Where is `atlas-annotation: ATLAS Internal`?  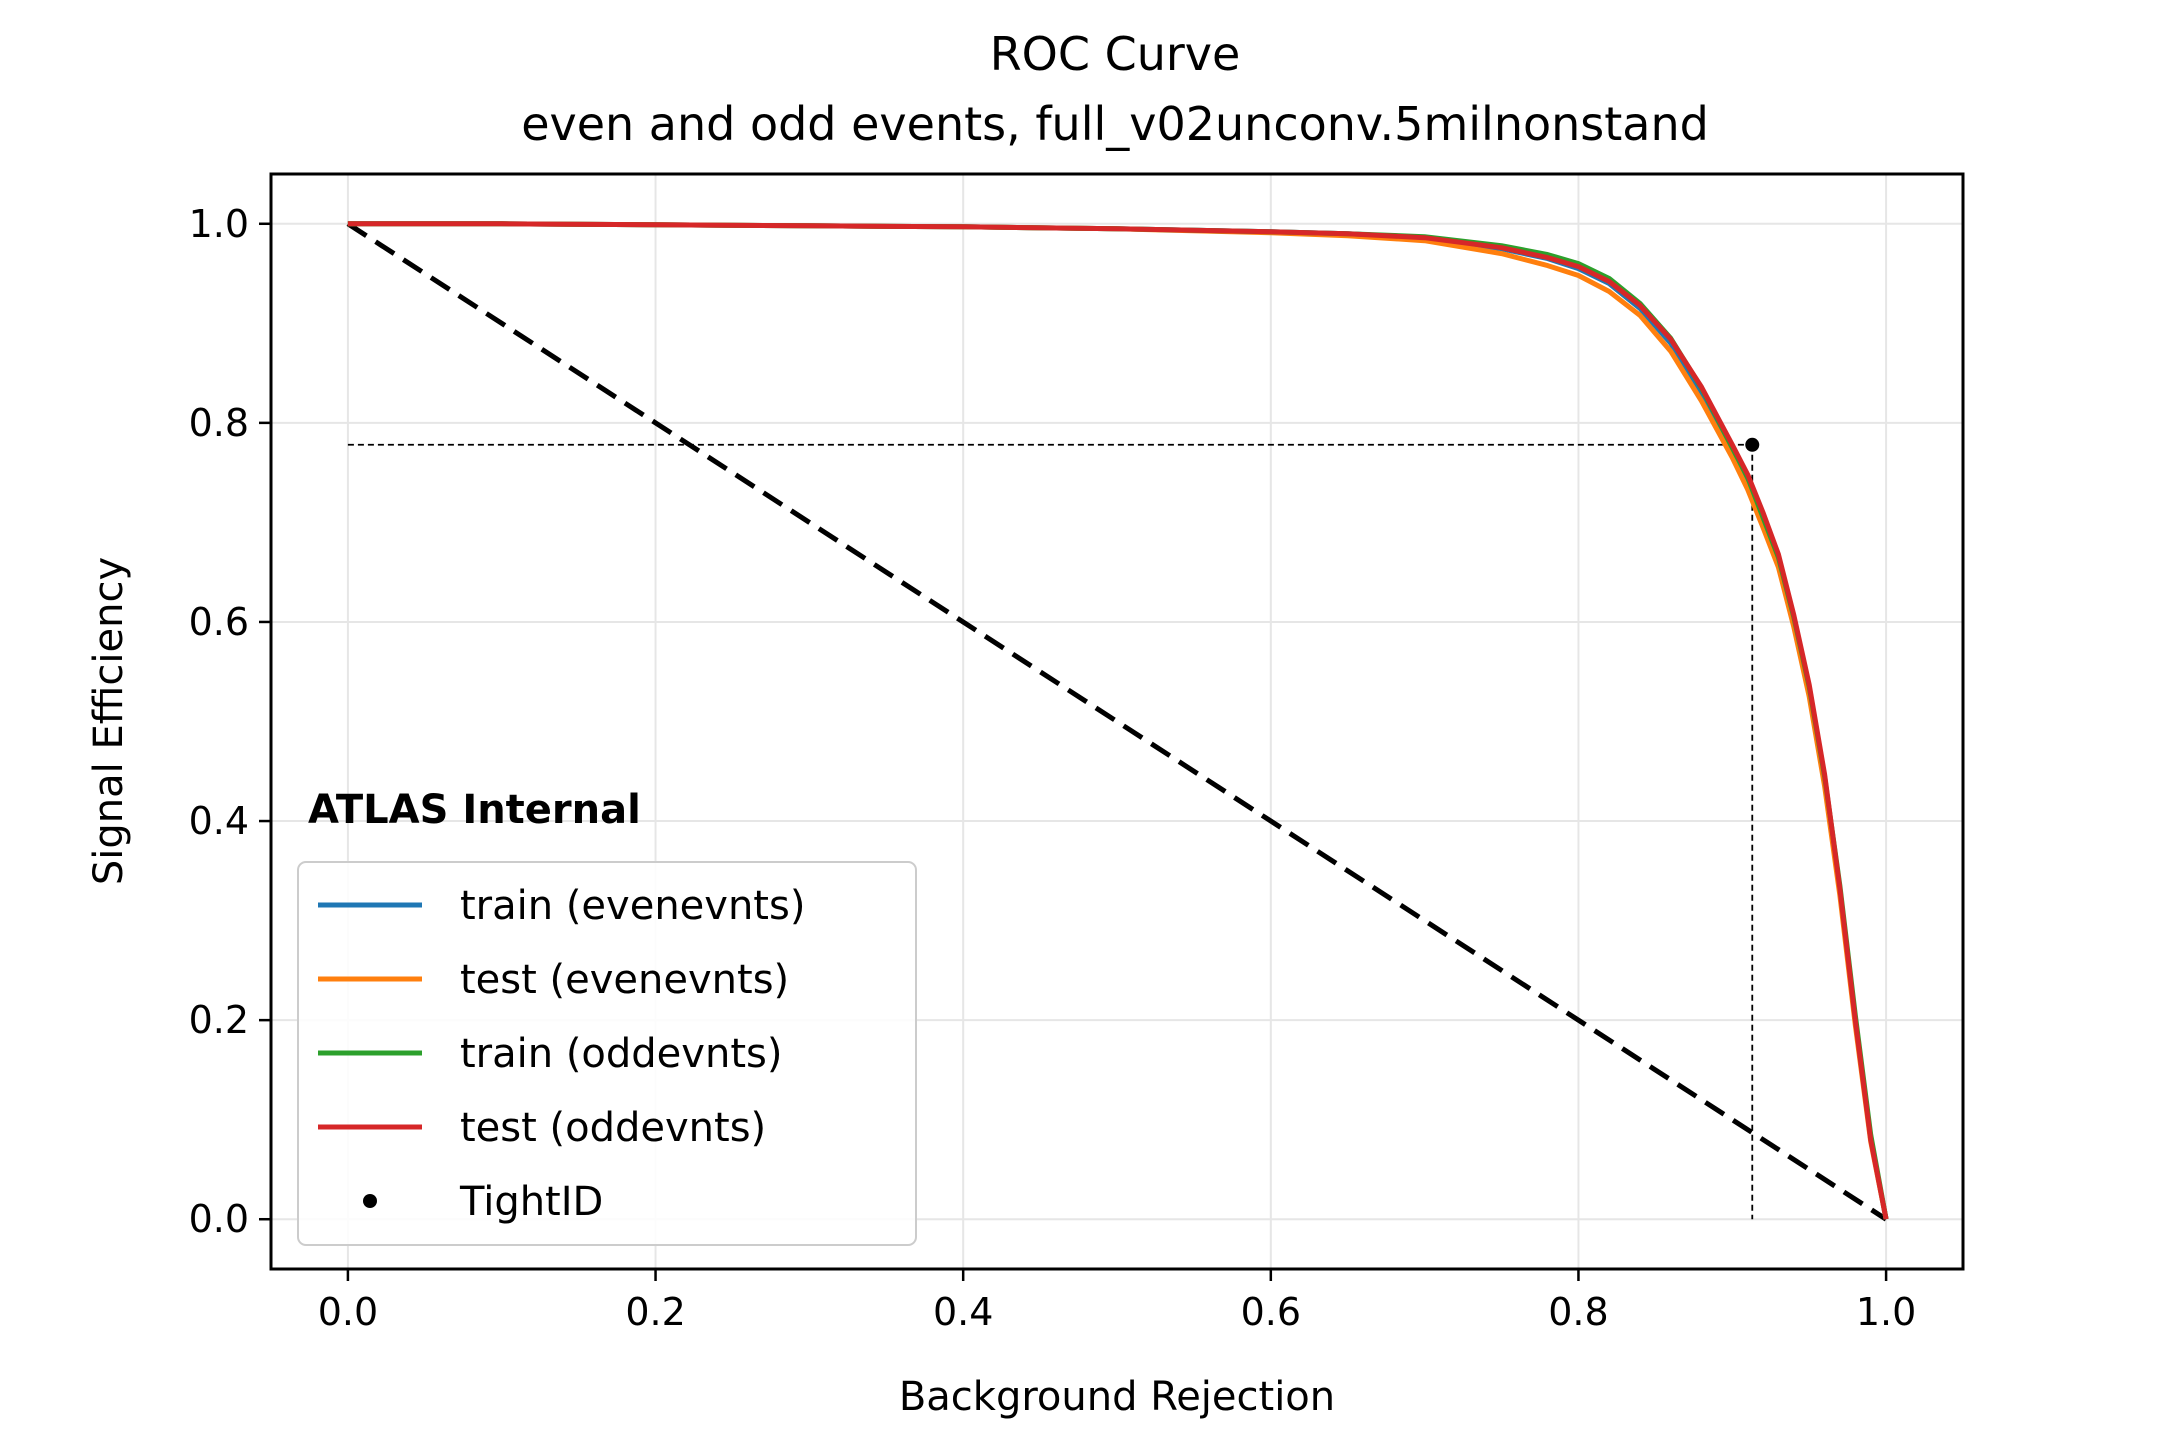
atlas-annotation: ATLAS Internal is located at coordinates (474, 810).